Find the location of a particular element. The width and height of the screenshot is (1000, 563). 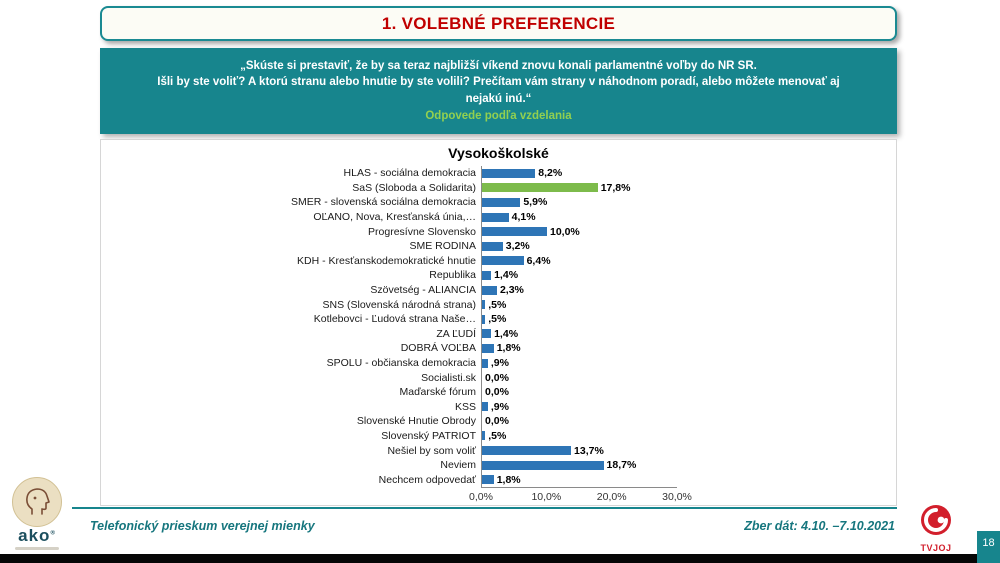

category-label: HLAS - sociálna demokracia is located at coordinates (409, 173).